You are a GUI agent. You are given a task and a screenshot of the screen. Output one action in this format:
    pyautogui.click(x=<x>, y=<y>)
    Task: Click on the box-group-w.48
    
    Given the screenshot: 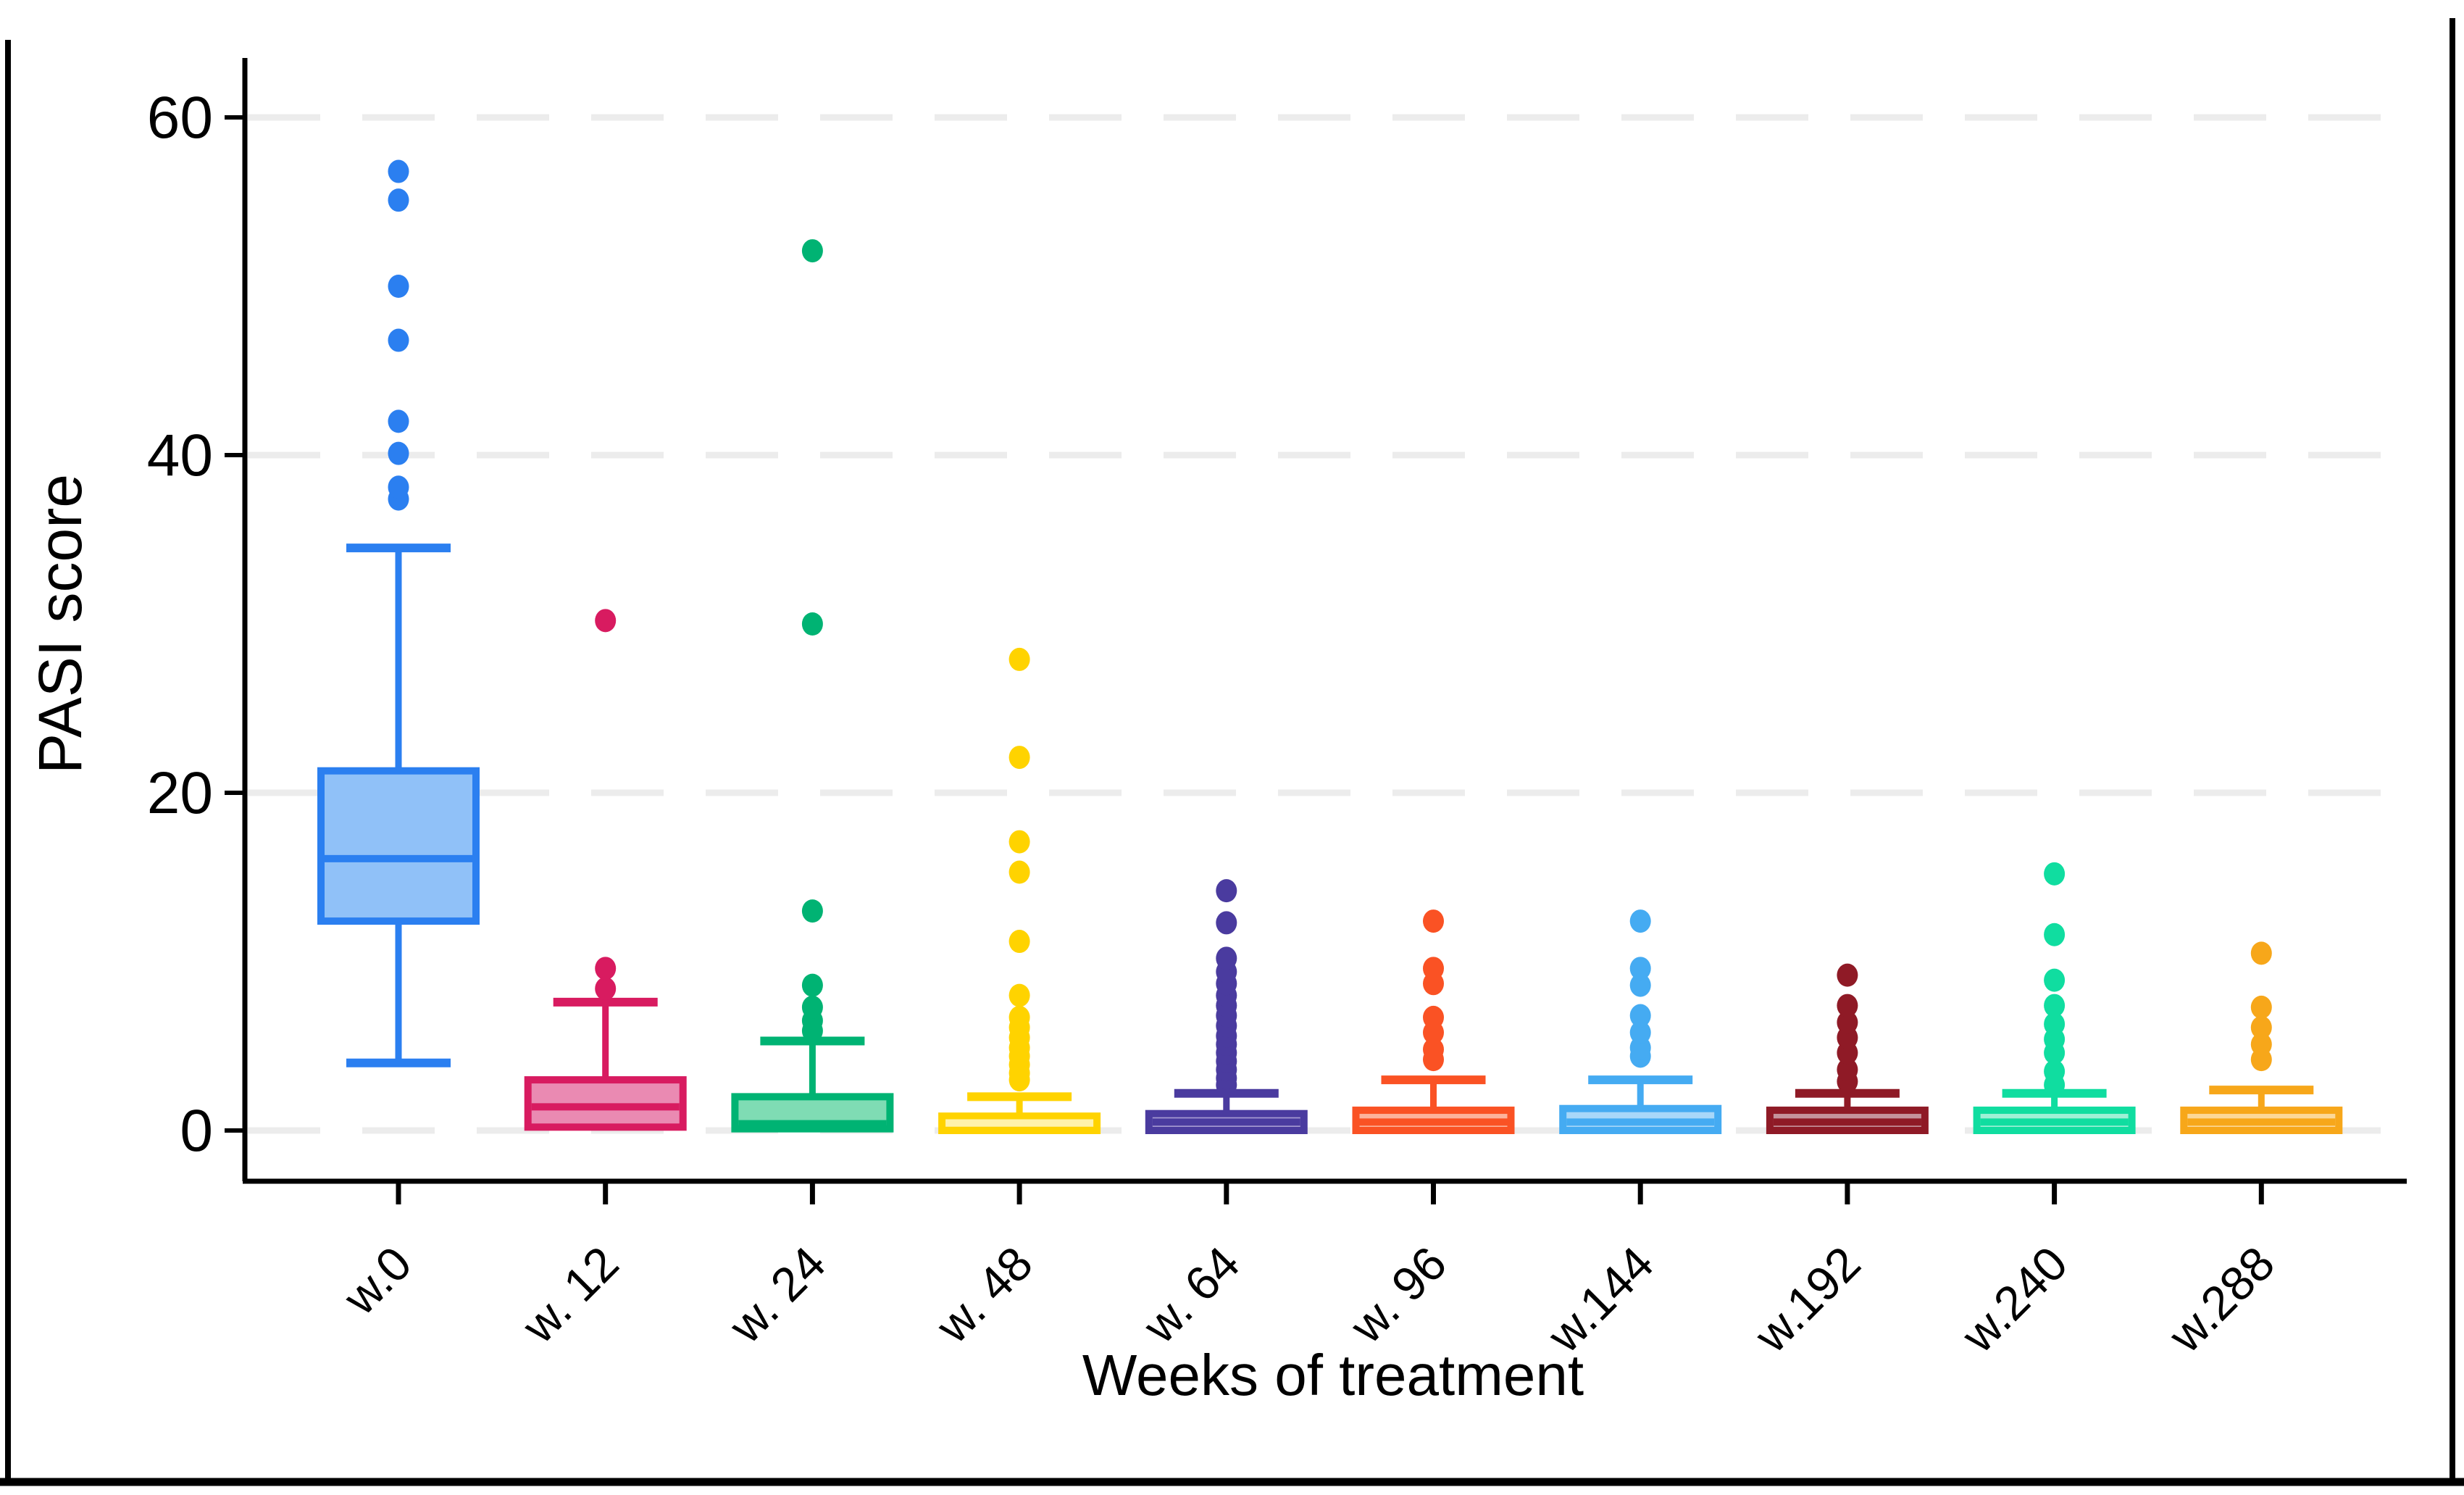 What is the action you would take?
    pyautogui.click(x=1019, y=890)
    